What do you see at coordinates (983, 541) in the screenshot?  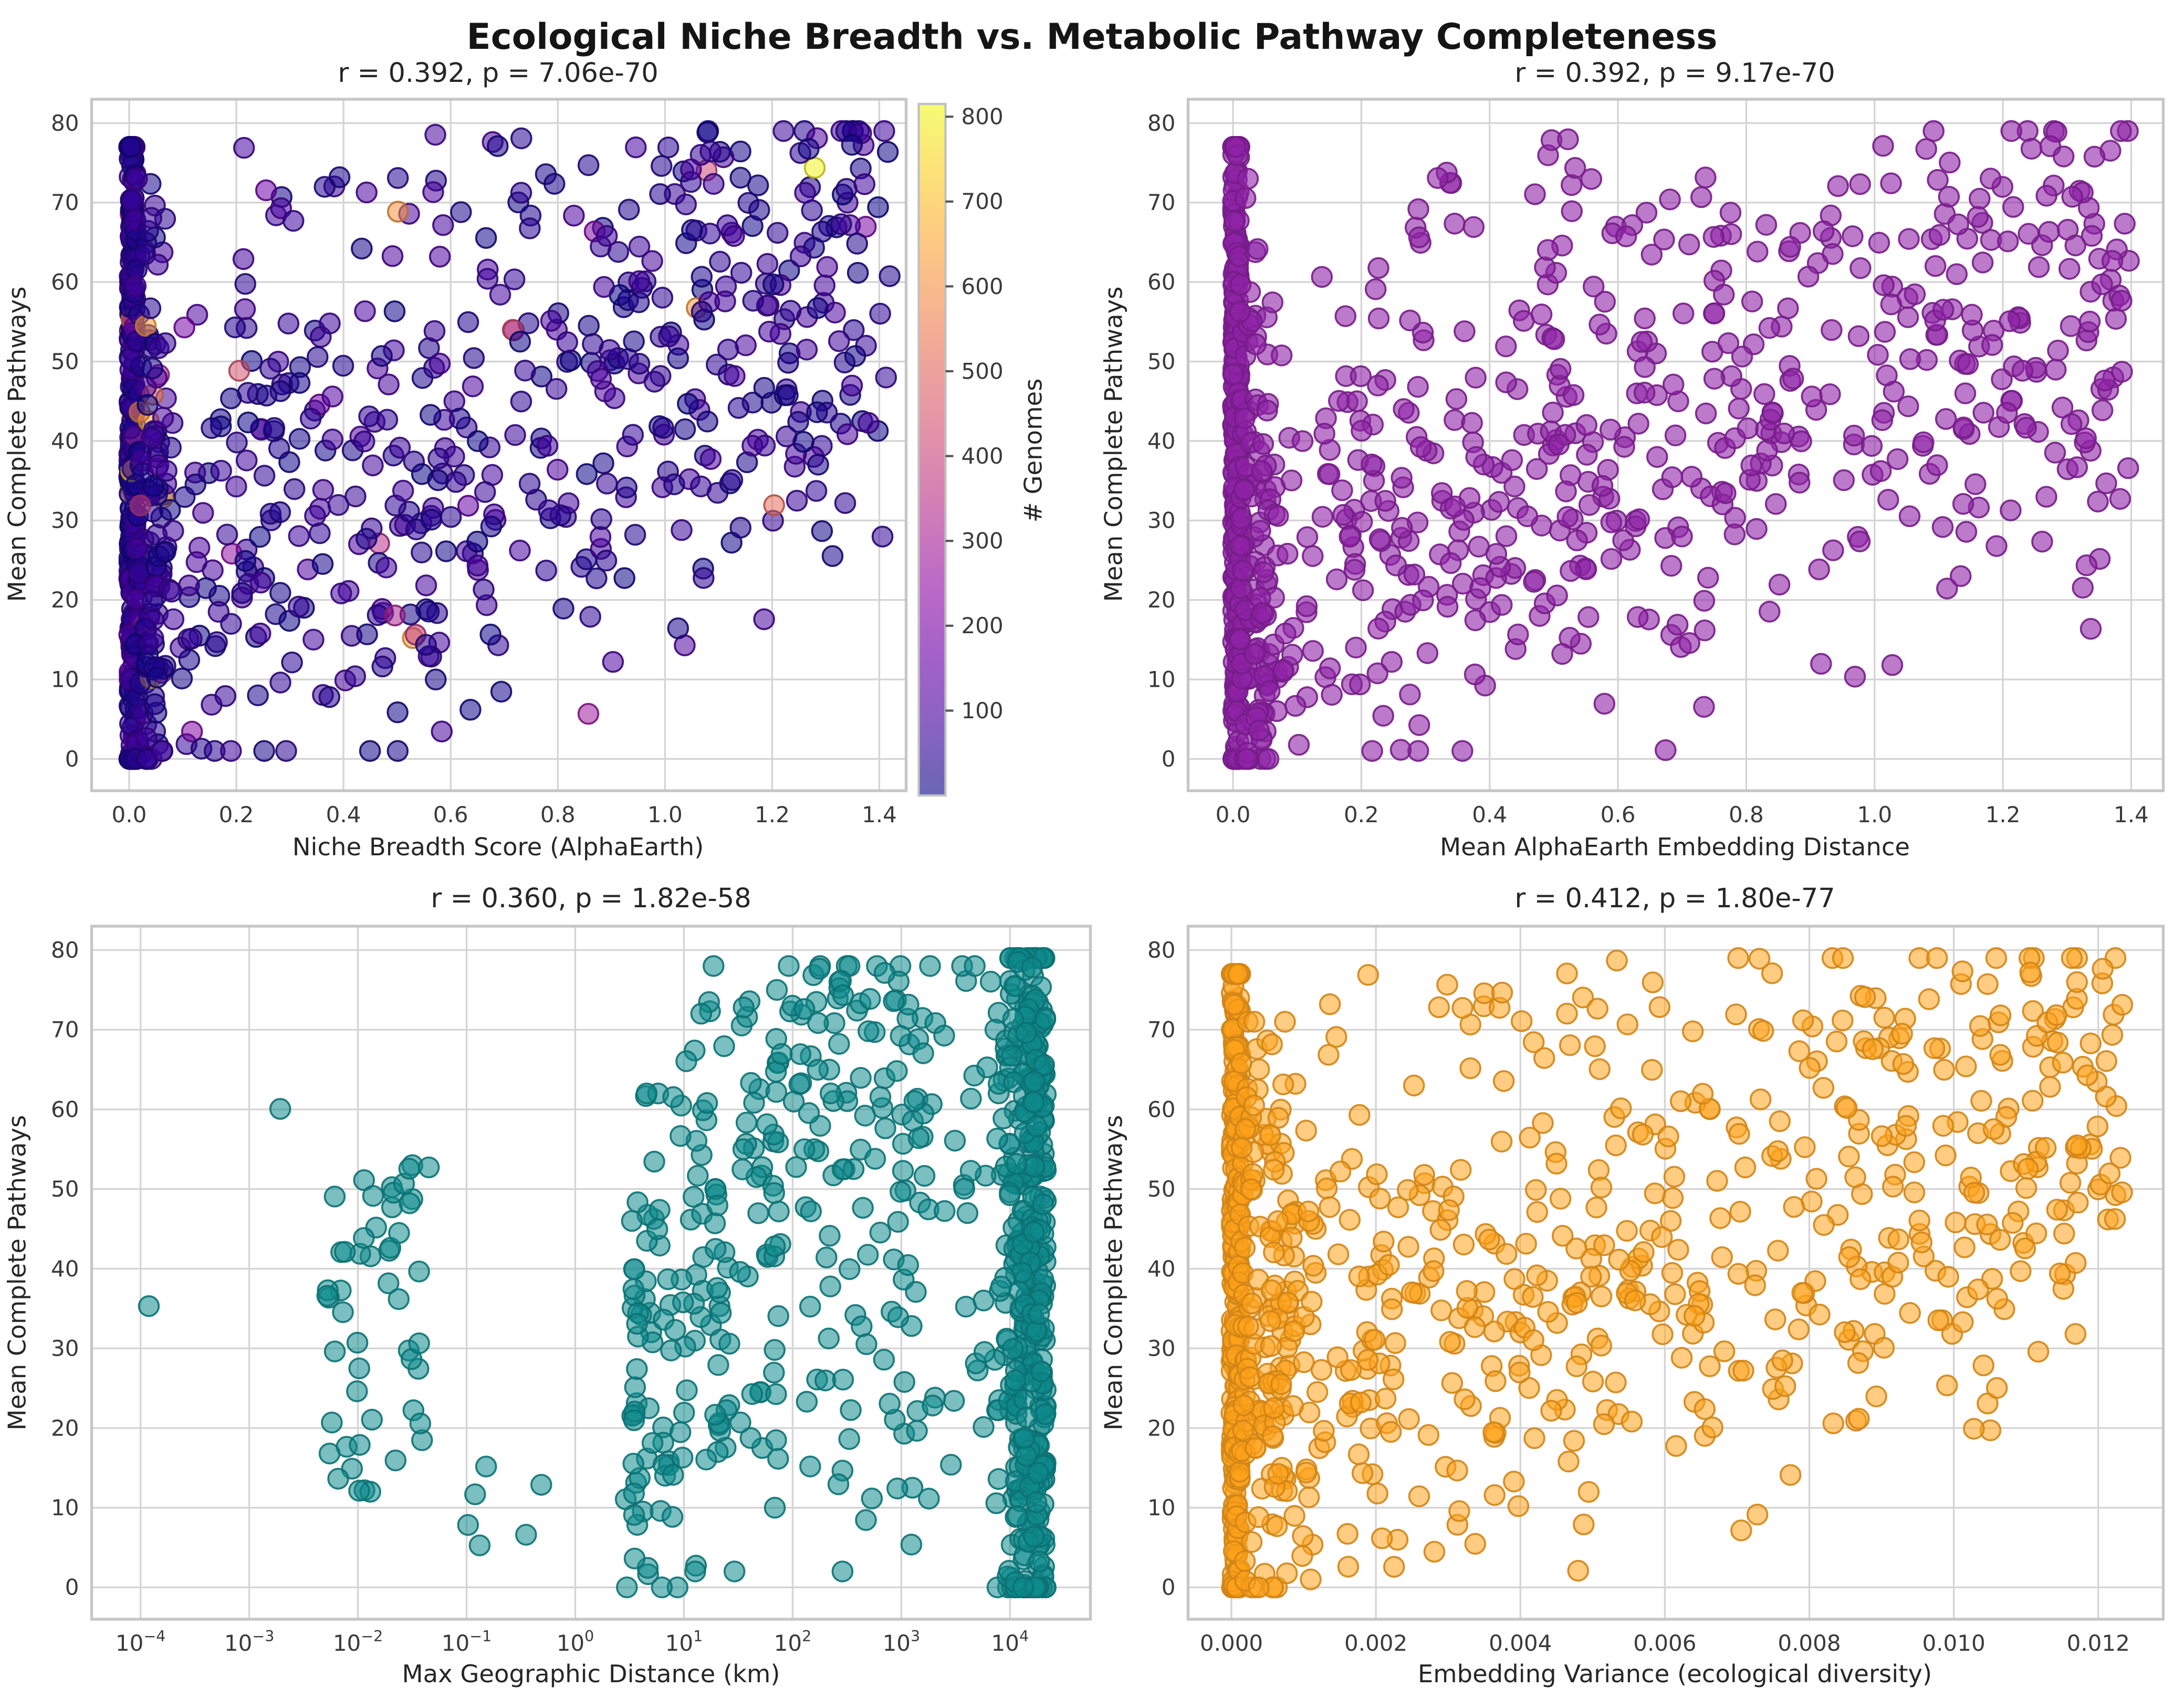 I see `svg-text: 300` at bounding box center [983, 541].